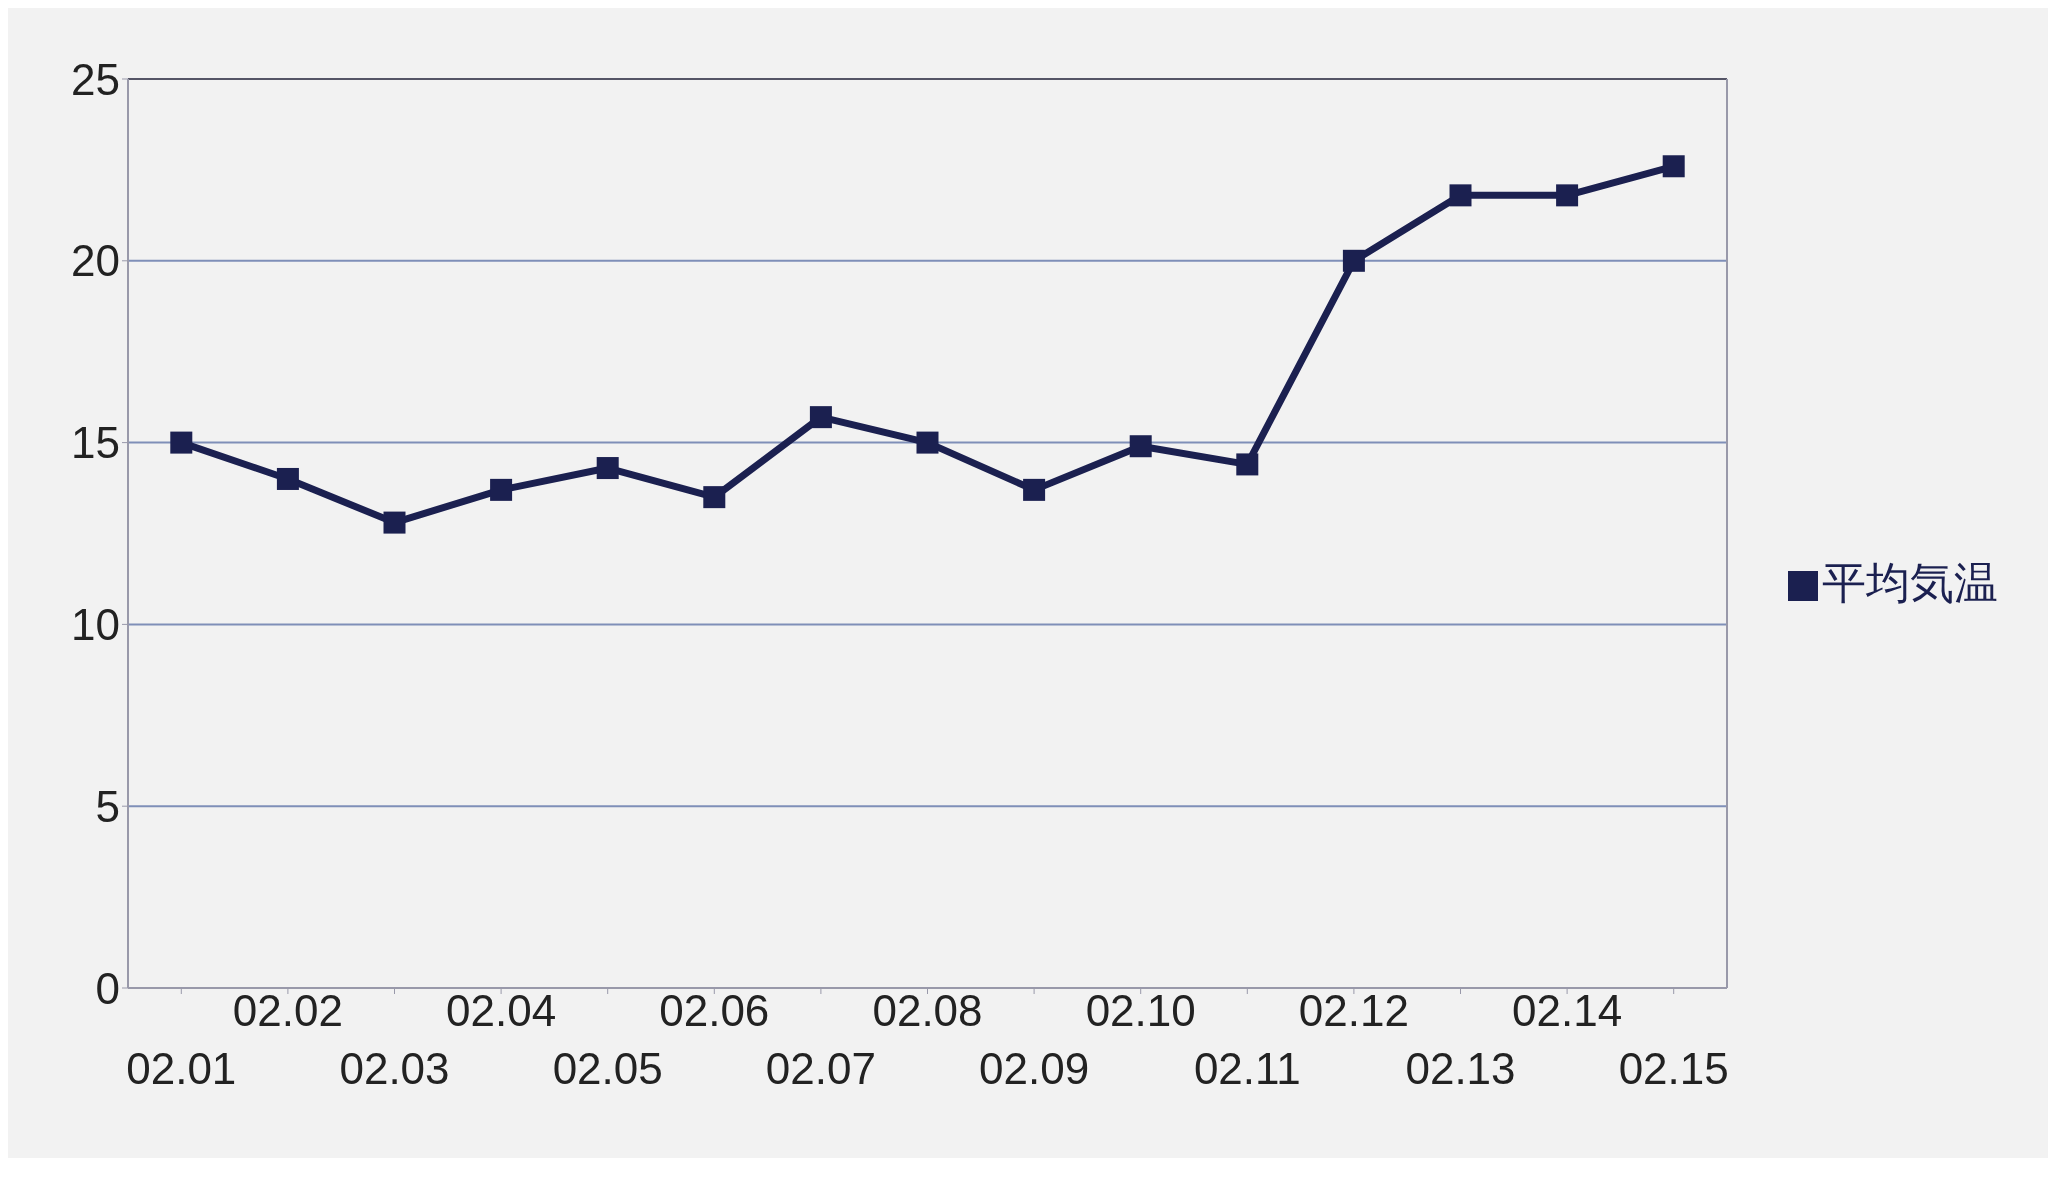 The image size is (2067, 1177). What do you see at coordinates (1460, 1068) in the screenshot?
I see `x-tick-label: 02.13` at bounding box center [1460, 1068].